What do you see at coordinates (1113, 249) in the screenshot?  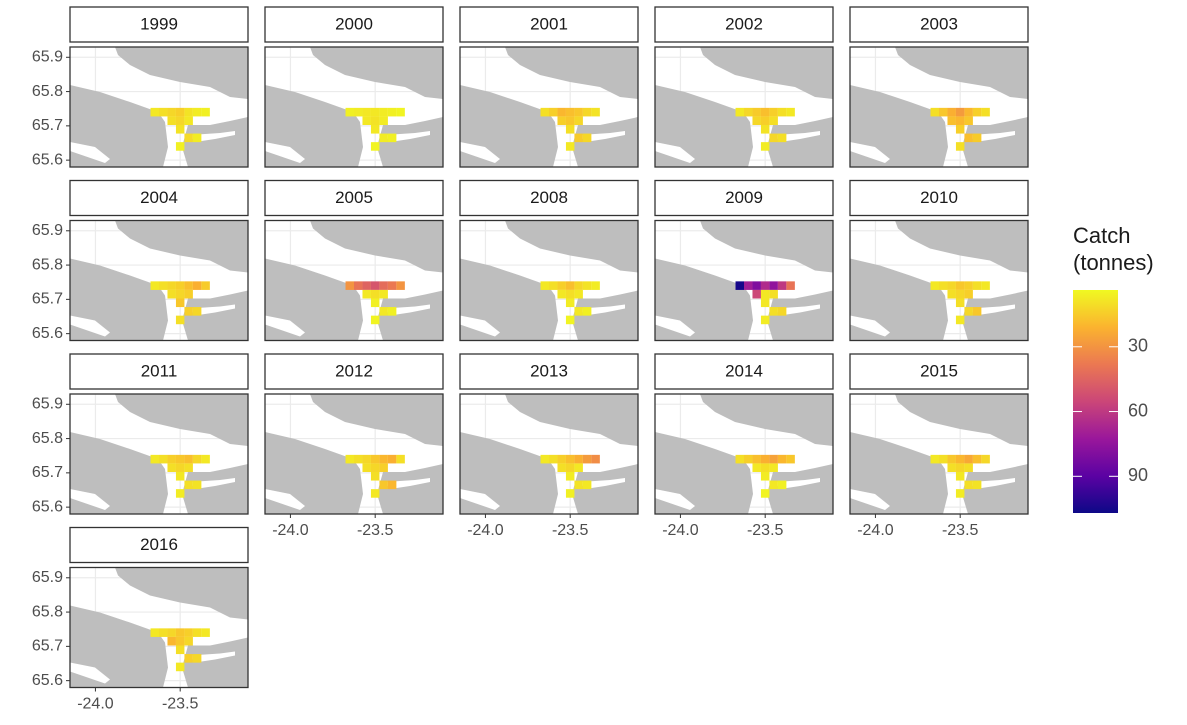 I see `legend-title: Catch (tonnes)` at bounding box center [1113, 249].